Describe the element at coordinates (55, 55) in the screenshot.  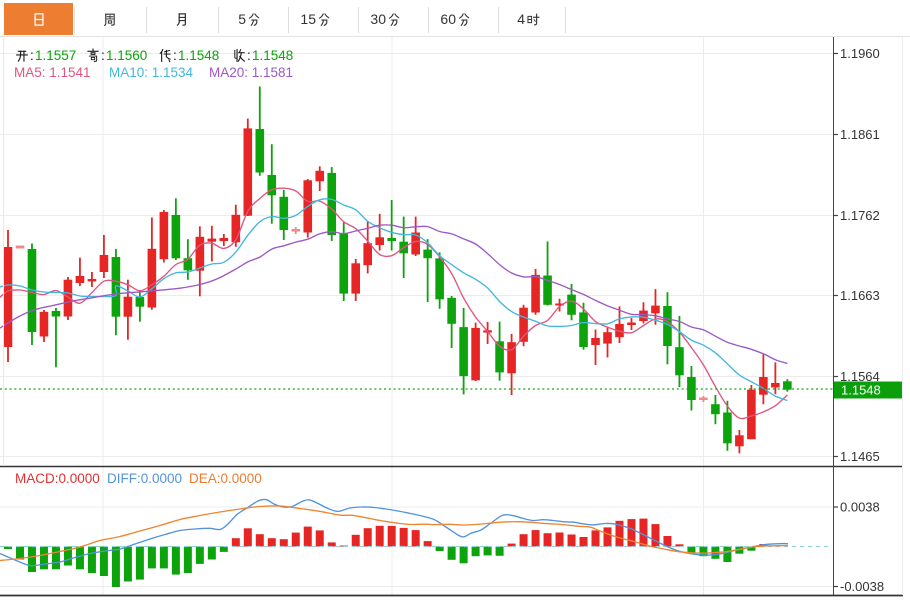
I see `svg-text: 1.1557` at that location.